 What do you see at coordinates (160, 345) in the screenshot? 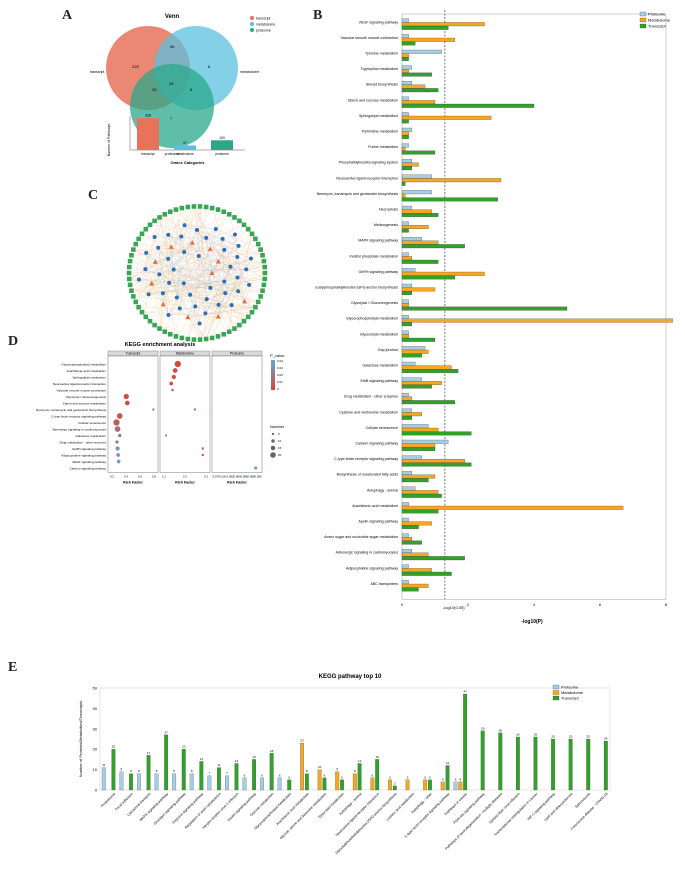
I see `dotplot-title: KEGG enrichment analysis` at bounding box center [160, 345].